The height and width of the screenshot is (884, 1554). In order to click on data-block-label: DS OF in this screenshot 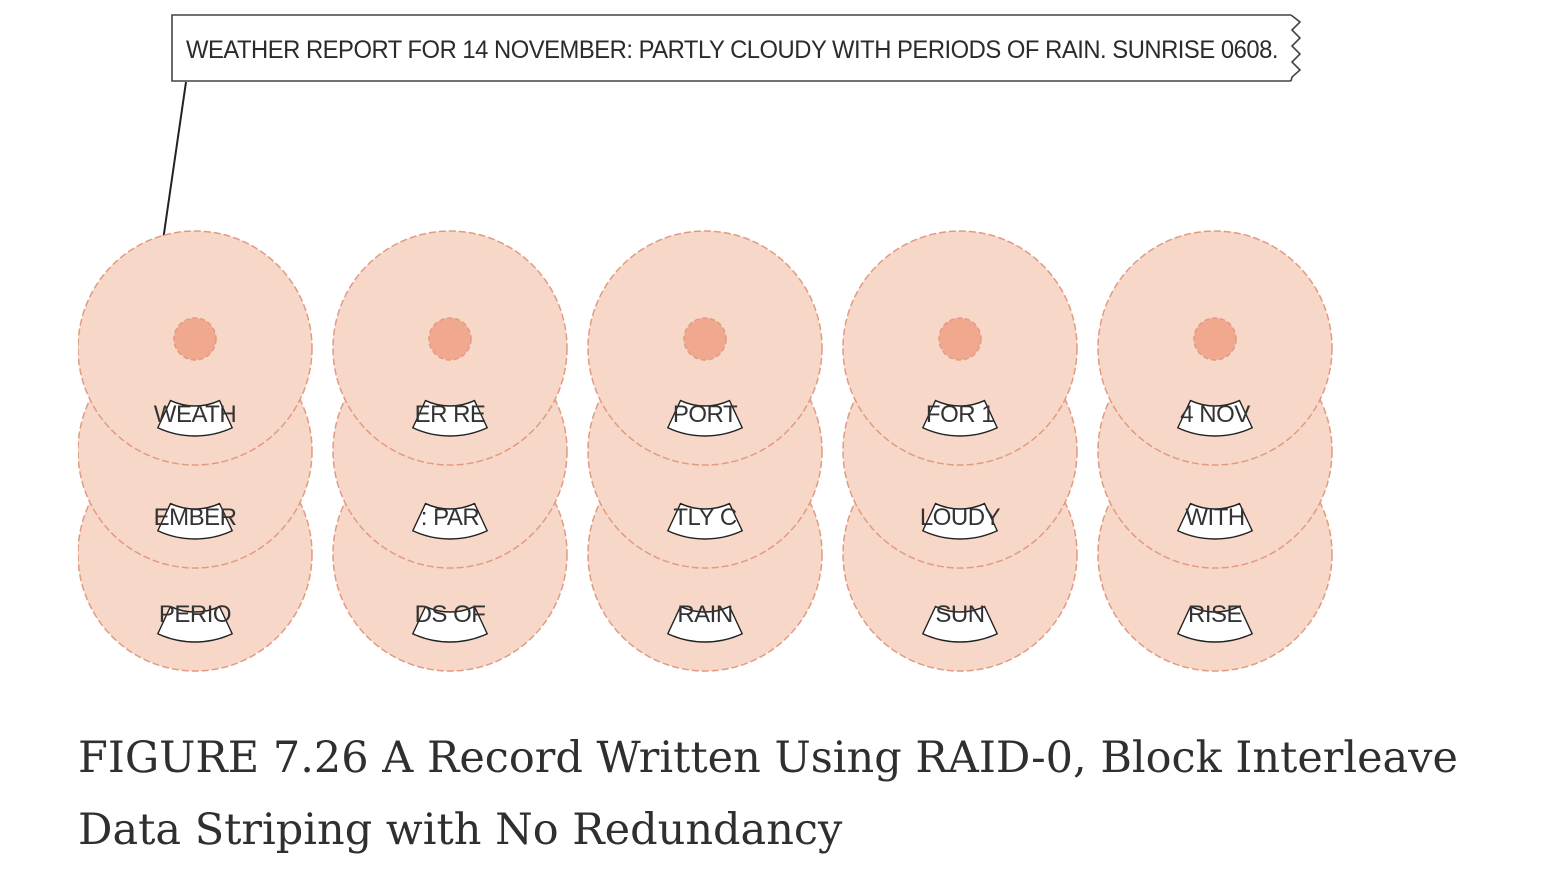, I will do `click(450, 614)`.